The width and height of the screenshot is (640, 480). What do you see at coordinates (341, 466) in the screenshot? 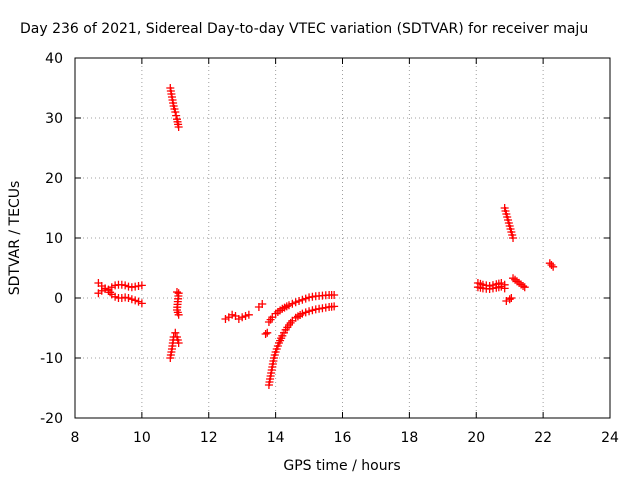
I see `x-axis-label: GPS time / hours` at bounding box center [341, 466].